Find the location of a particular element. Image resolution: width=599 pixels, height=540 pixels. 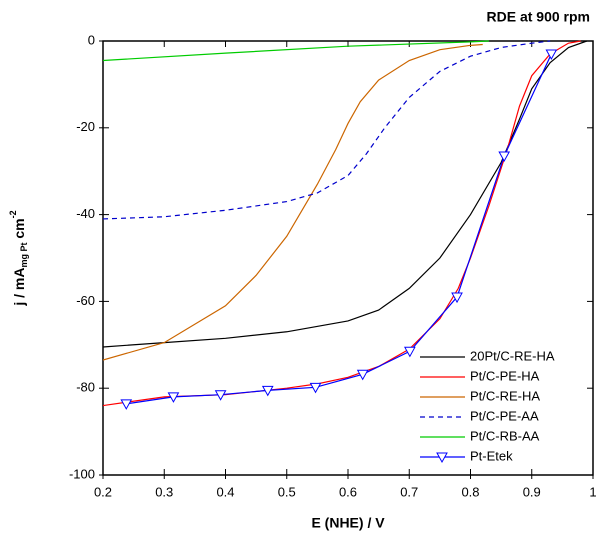

y-axis-label: j / mAmg Pt cm-2 is located at coordinates (18, 258).